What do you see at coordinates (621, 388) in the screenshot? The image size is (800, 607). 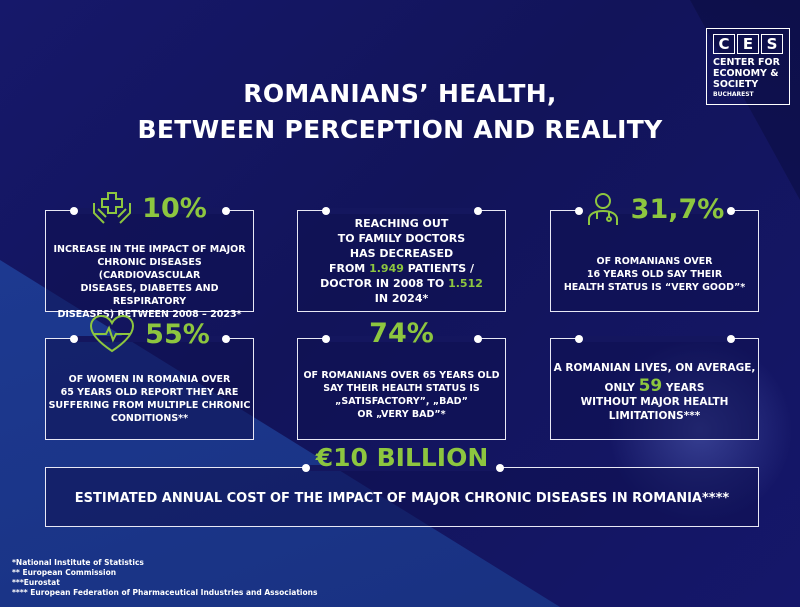 I see `stat-text: ONLY` at bounding box center [621, 388].